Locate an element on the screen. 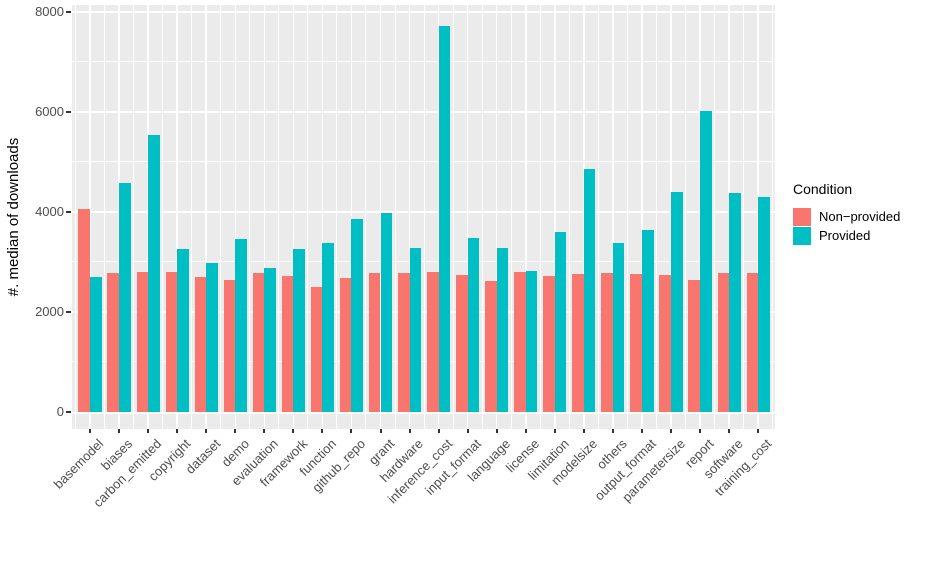 This screenshot has height=562, width=937. bar-evaluation-nonprovided is located at coordinates (258, 342).